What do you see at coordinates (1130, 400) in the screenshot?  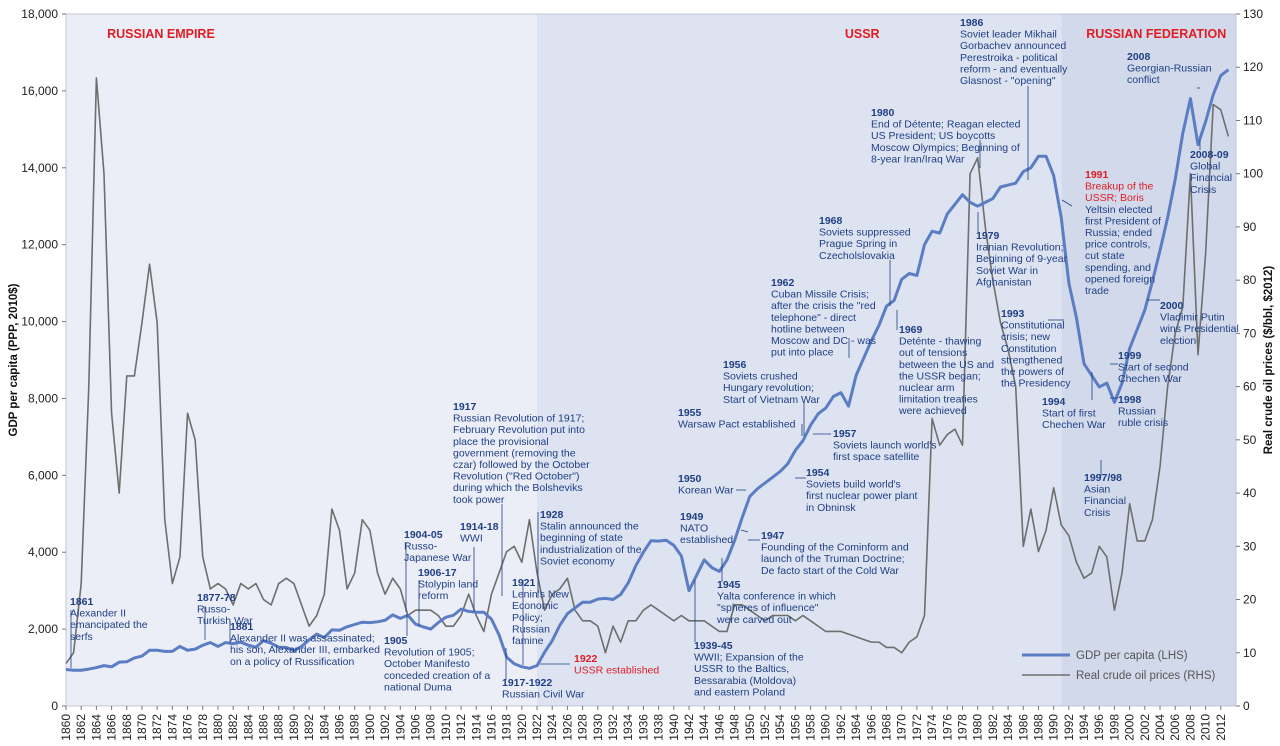 I see `annotation-year: 1998` at bounding box center [1130, 400].